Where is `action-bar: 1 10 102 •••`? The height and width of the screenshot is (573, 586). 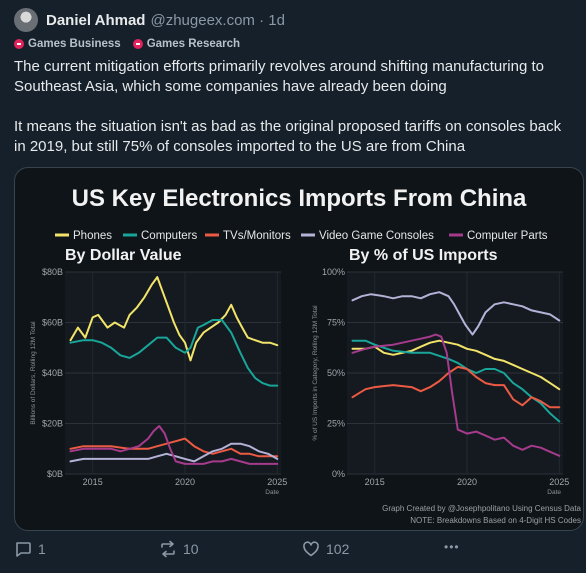
action-bar: 1 10 102 ••• is located at coordinates (294, 551).